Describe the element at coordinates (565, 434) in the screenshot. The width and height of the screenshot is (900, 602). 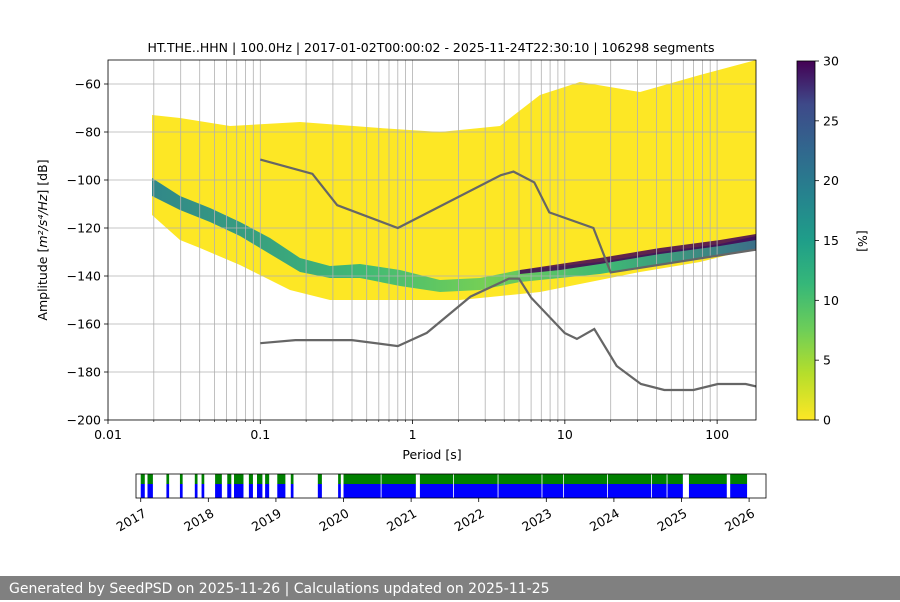
I see `x-tick-label: 10` at that location.